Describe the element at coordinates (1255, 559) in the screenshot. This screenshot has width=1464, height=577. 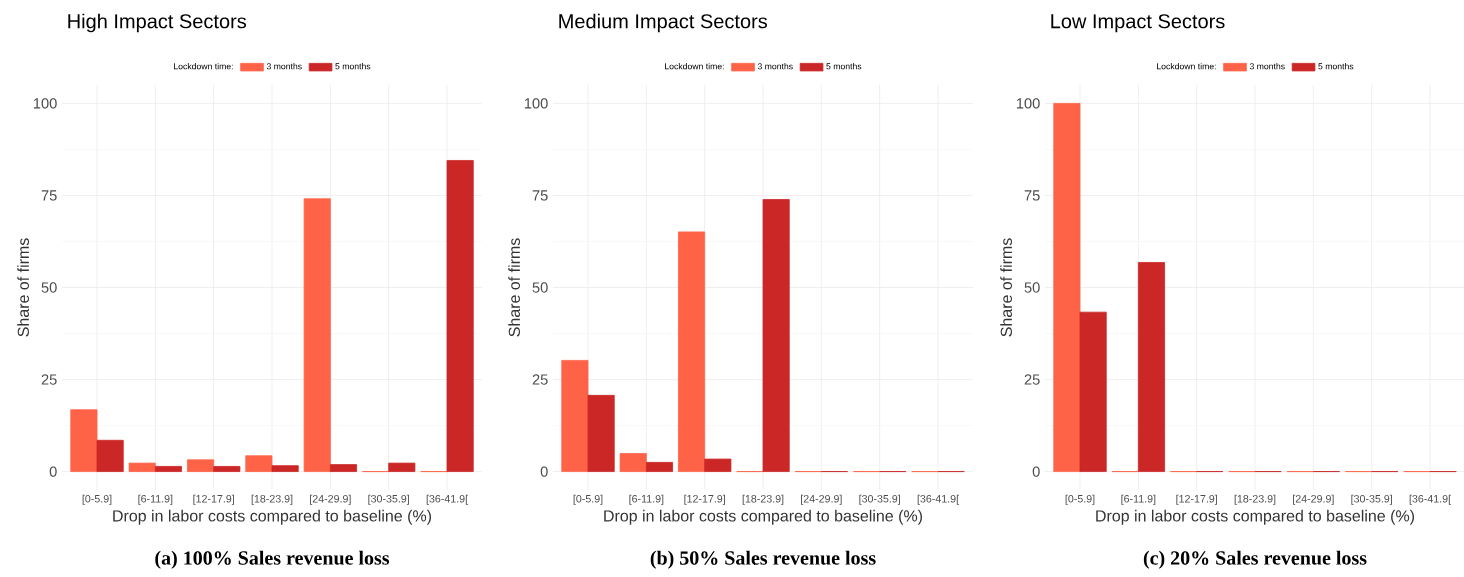
I see `text: (c) 20% Sales revenue loss` at that location.